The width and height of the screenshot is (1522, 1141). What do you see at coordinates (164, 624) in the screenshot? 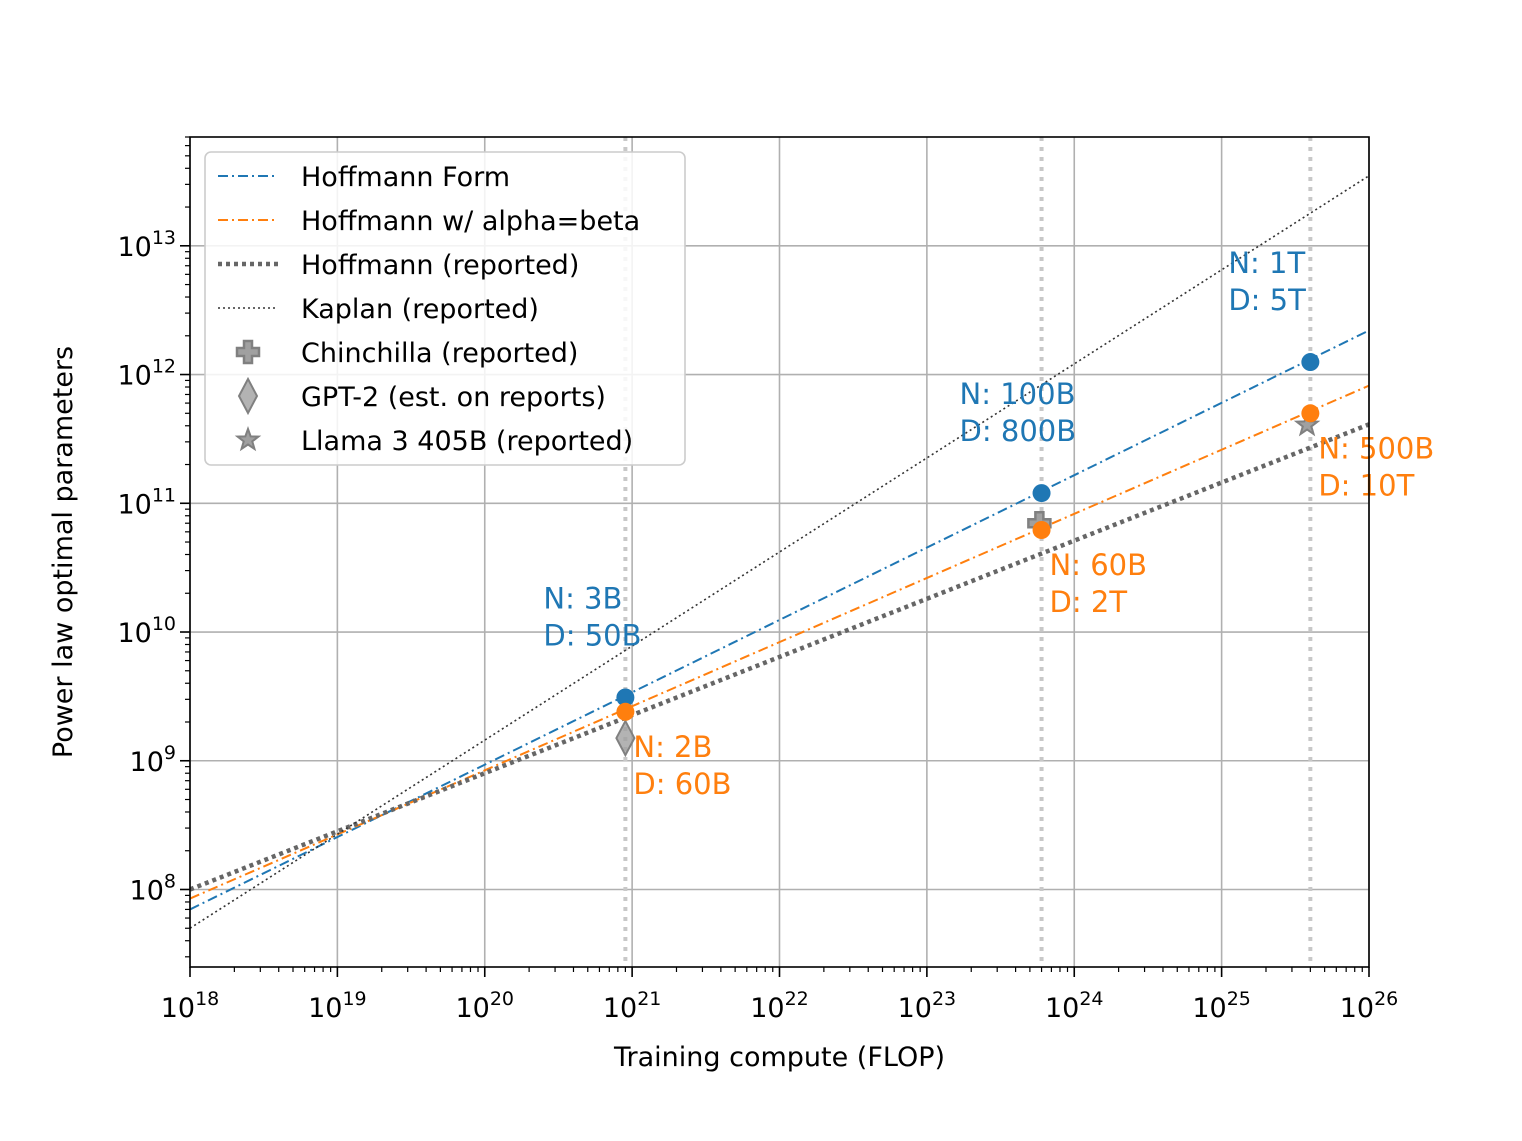
I see `y-tick-label-exponent: 10` at bounding box center [164, 624].